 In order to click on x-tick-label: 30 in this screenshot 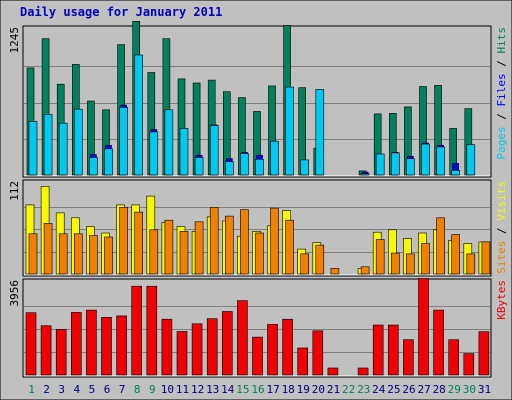, I will do `click(469, 389)`.